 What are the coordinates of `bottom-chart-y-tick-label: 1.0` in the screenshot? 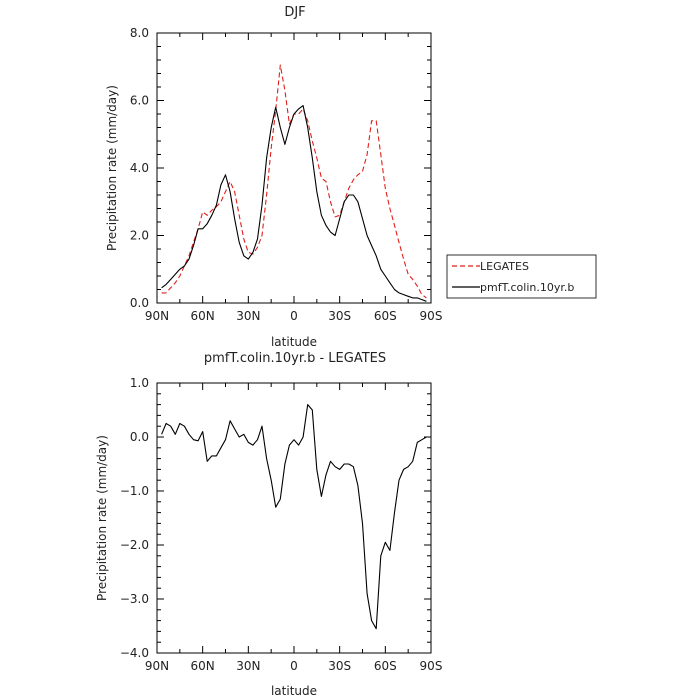 It's located at (139, 383).